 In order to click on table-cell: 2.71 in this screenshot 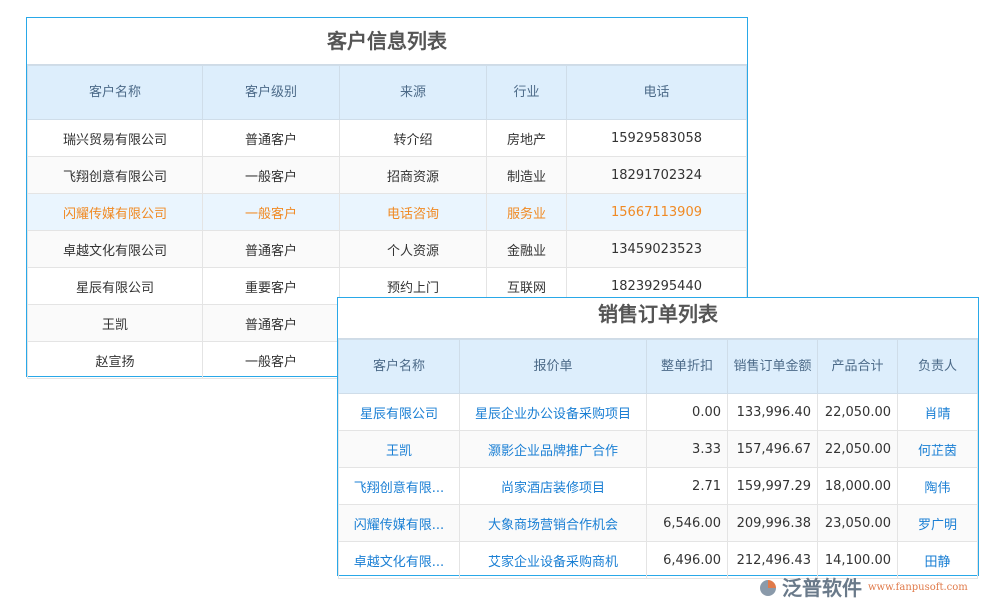, I will do `click(687, 486)`.